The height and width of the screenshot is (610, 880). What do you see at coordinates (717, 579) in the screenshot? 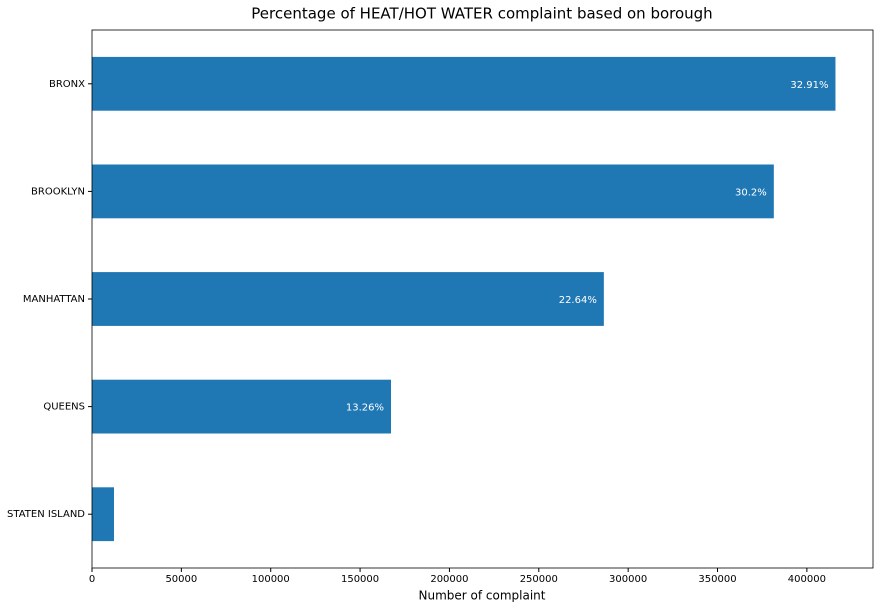
I see `x-tick-label: 350000` at bounding box center [717, 579].